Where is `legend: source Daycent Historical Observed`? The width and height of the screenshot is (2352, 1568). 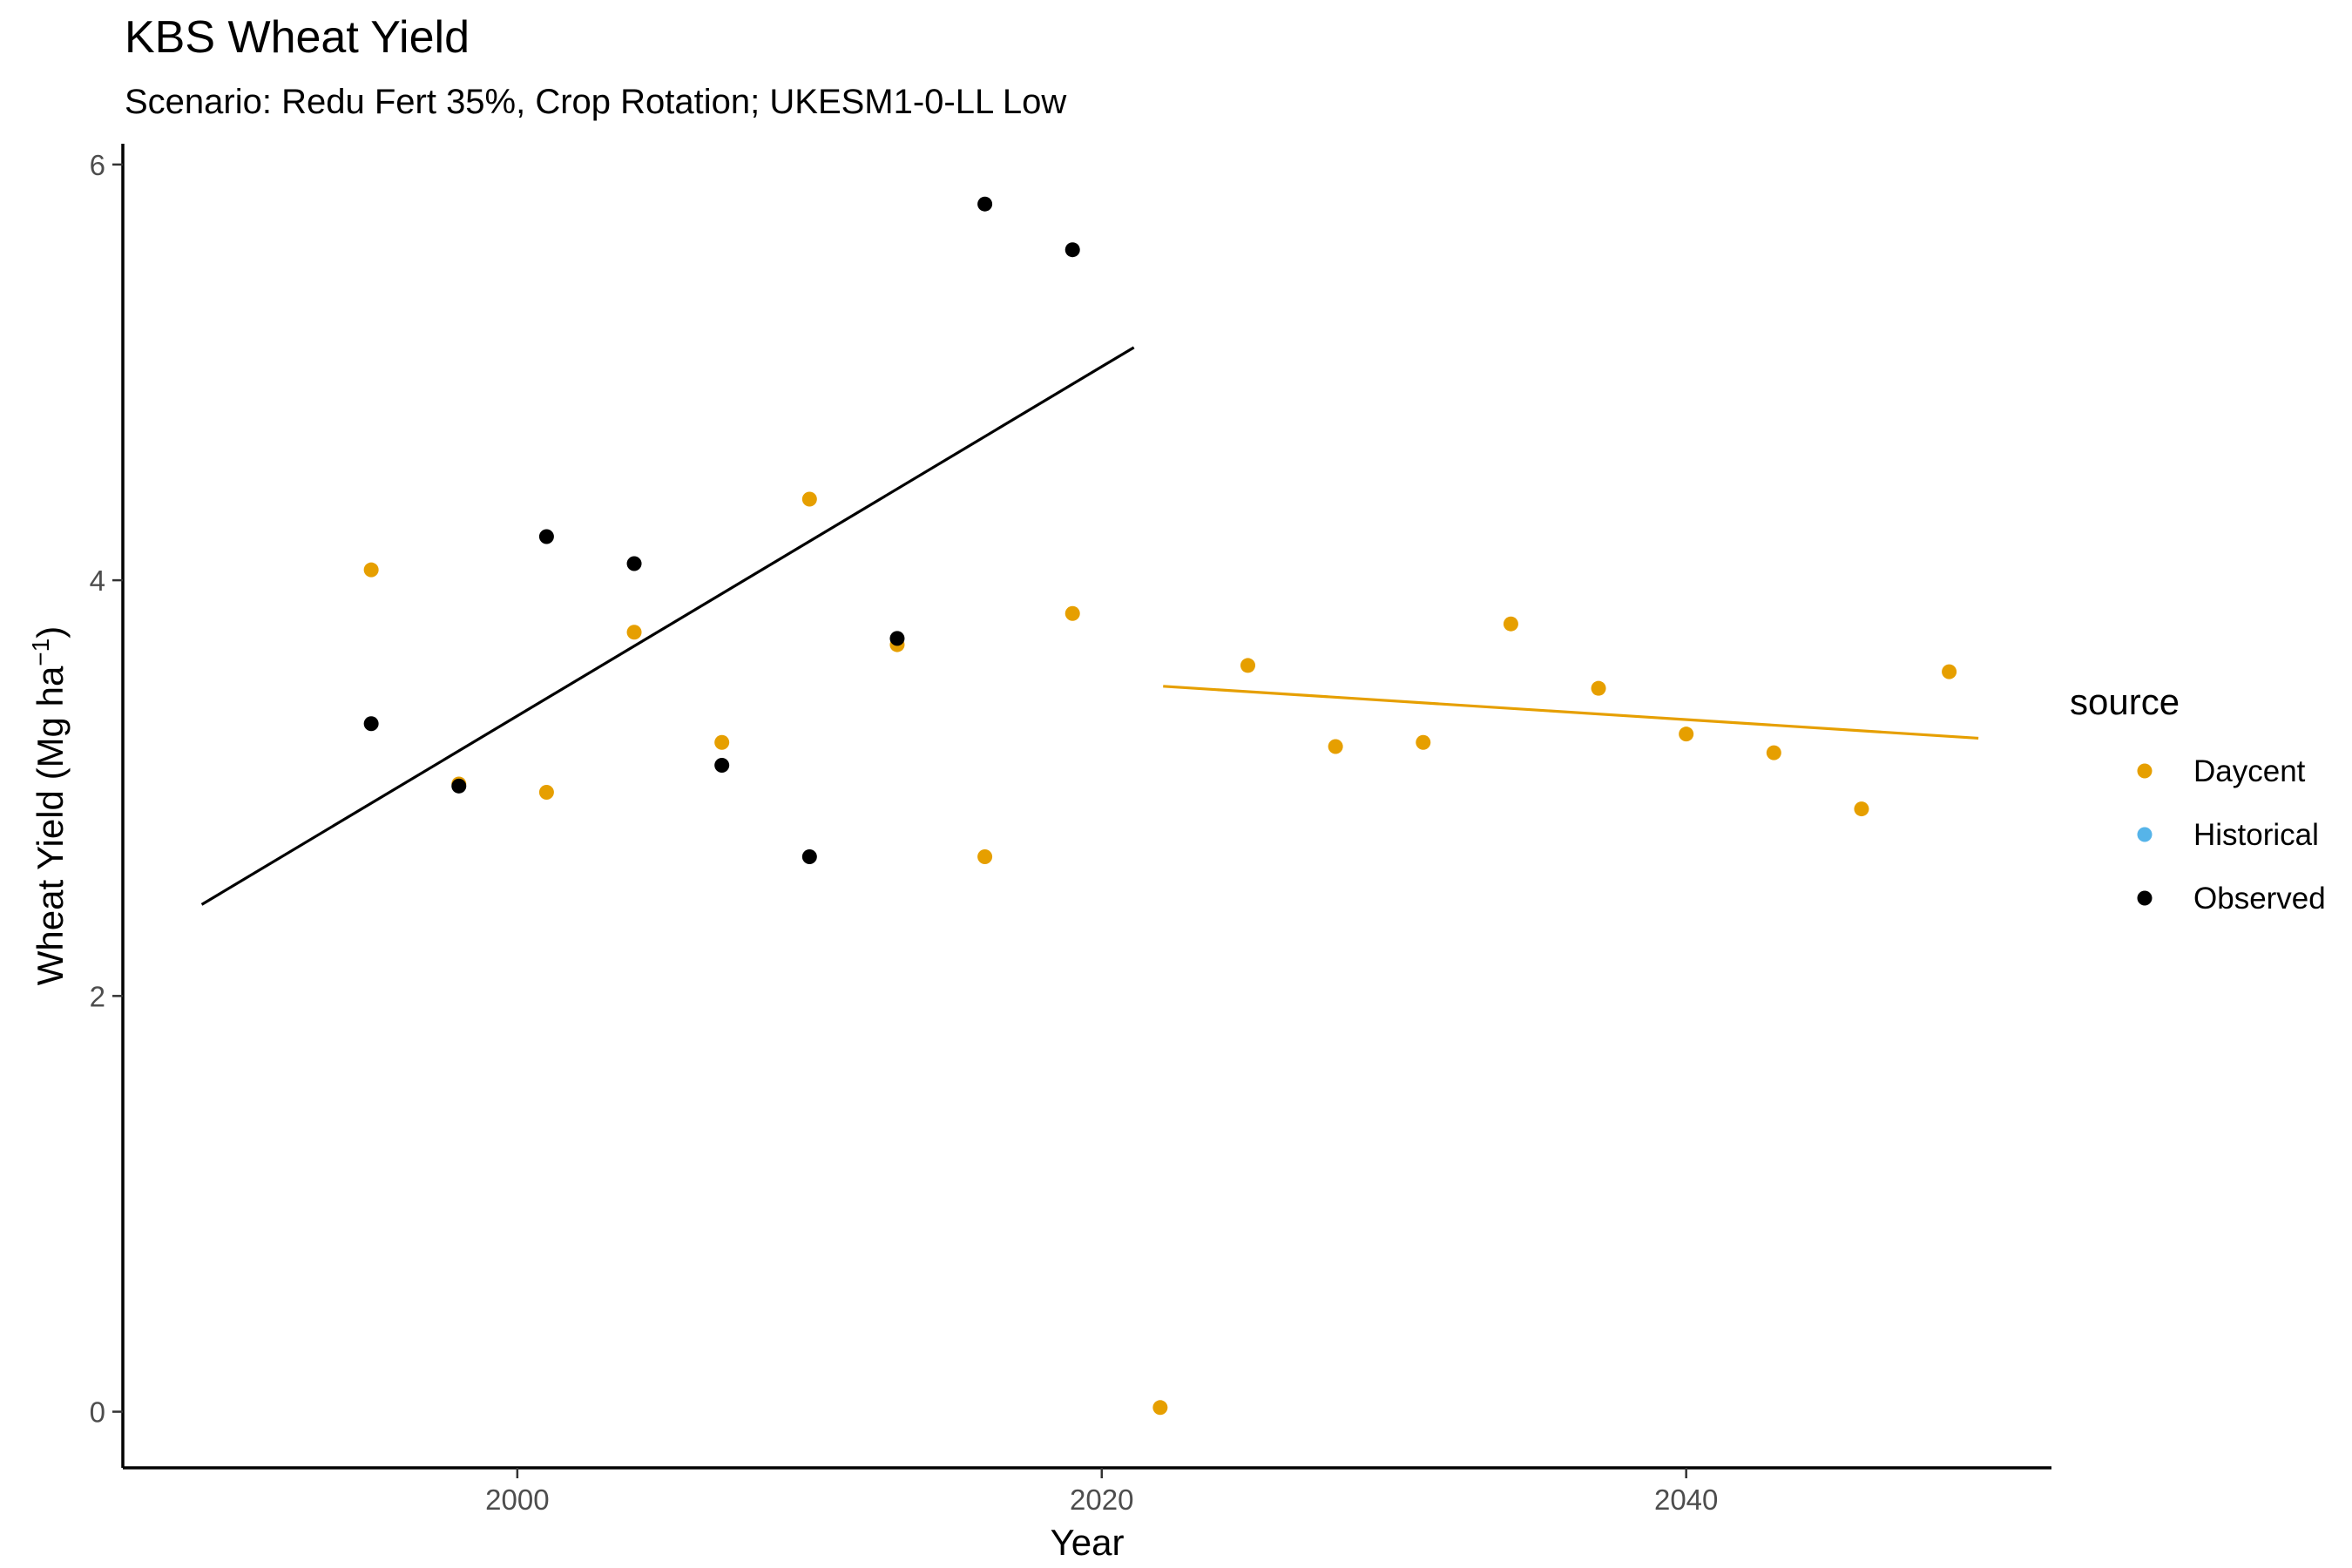
legend: source Daycent Historical Observed is located at coordinates (2198, 798).